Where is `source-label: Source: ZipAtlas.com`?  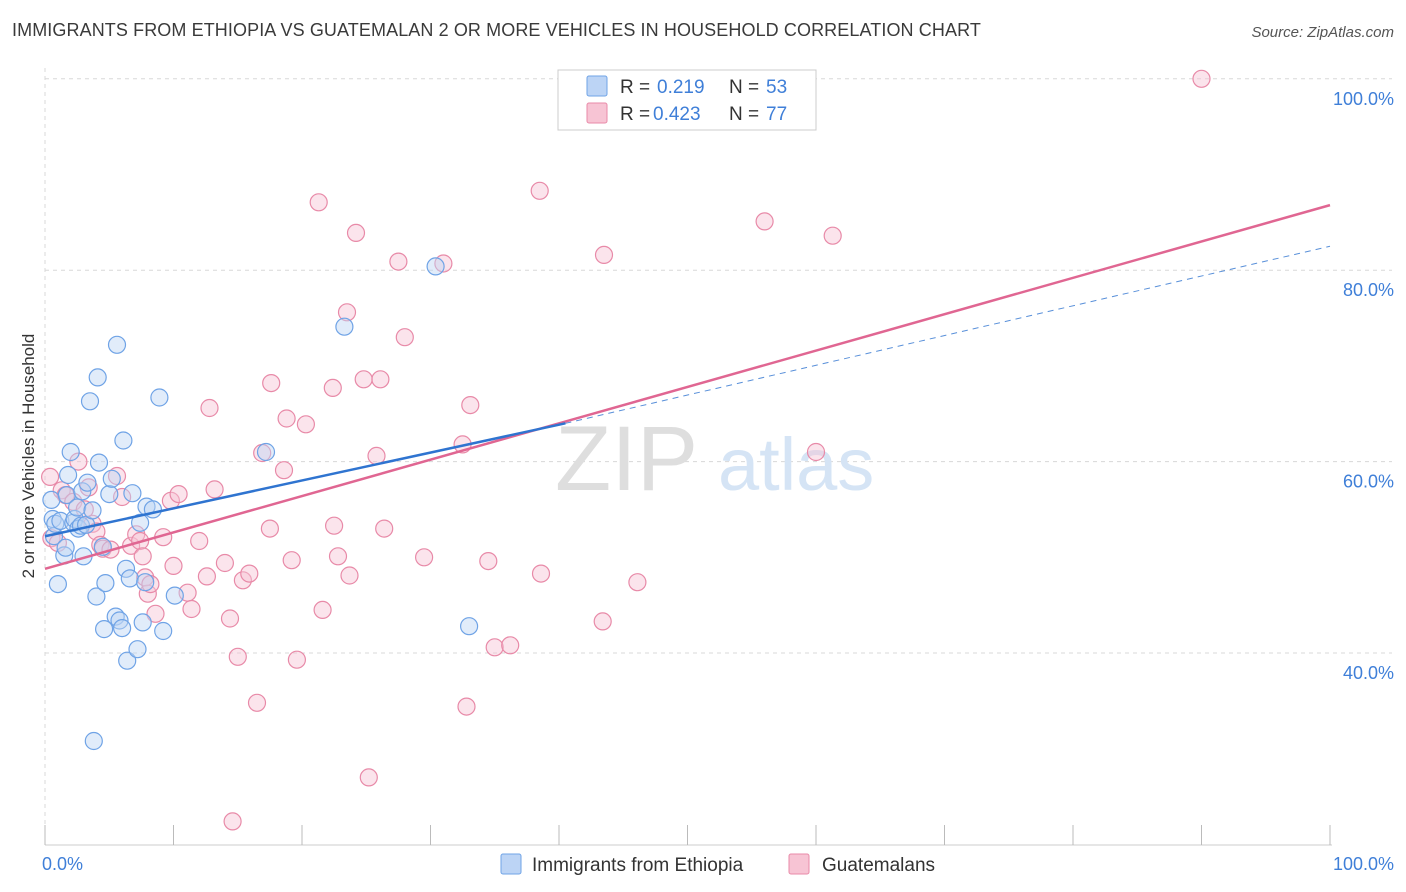 source-label: Source: ZipAtlas.com is located at coordinates (1322, 32).